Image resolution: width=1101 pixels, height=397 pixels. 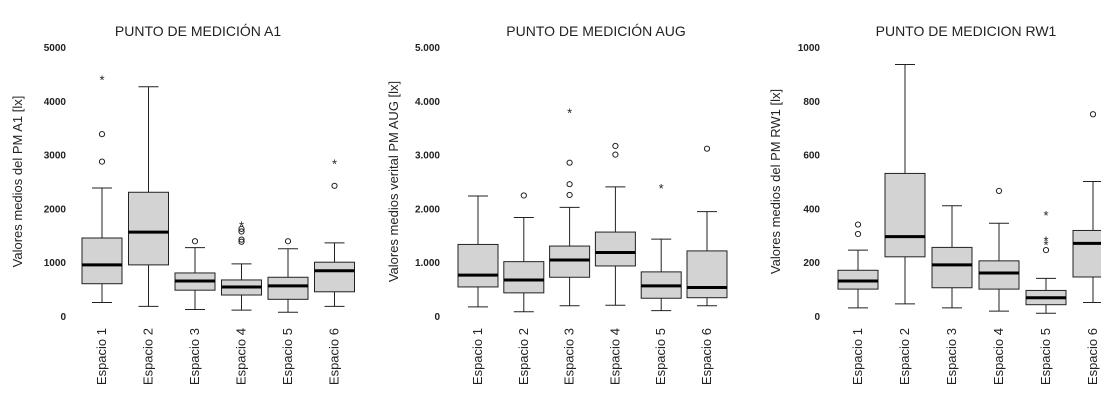 What do you see at coordinates (55, 156) in the screenshot?
I see `y-tick-label: 3000` at bounding box center [55, 156].